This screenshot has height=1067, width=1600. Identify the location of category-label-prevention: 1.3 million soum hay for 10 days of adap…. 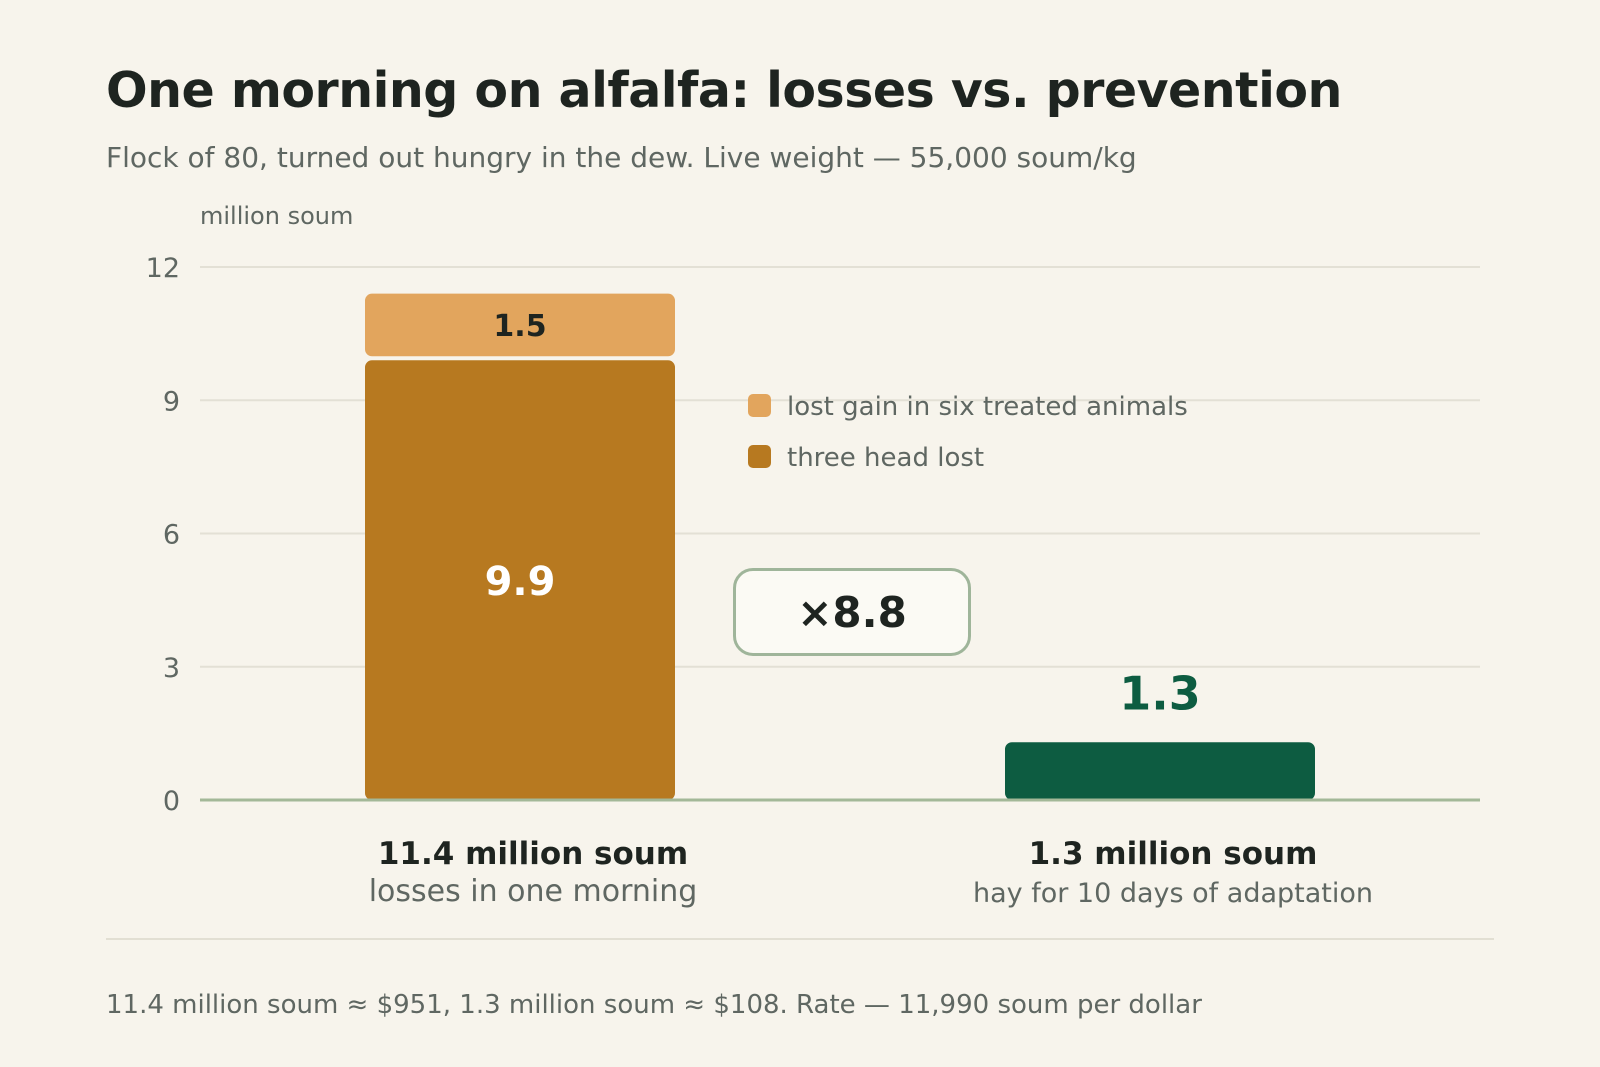
(1173, 872).